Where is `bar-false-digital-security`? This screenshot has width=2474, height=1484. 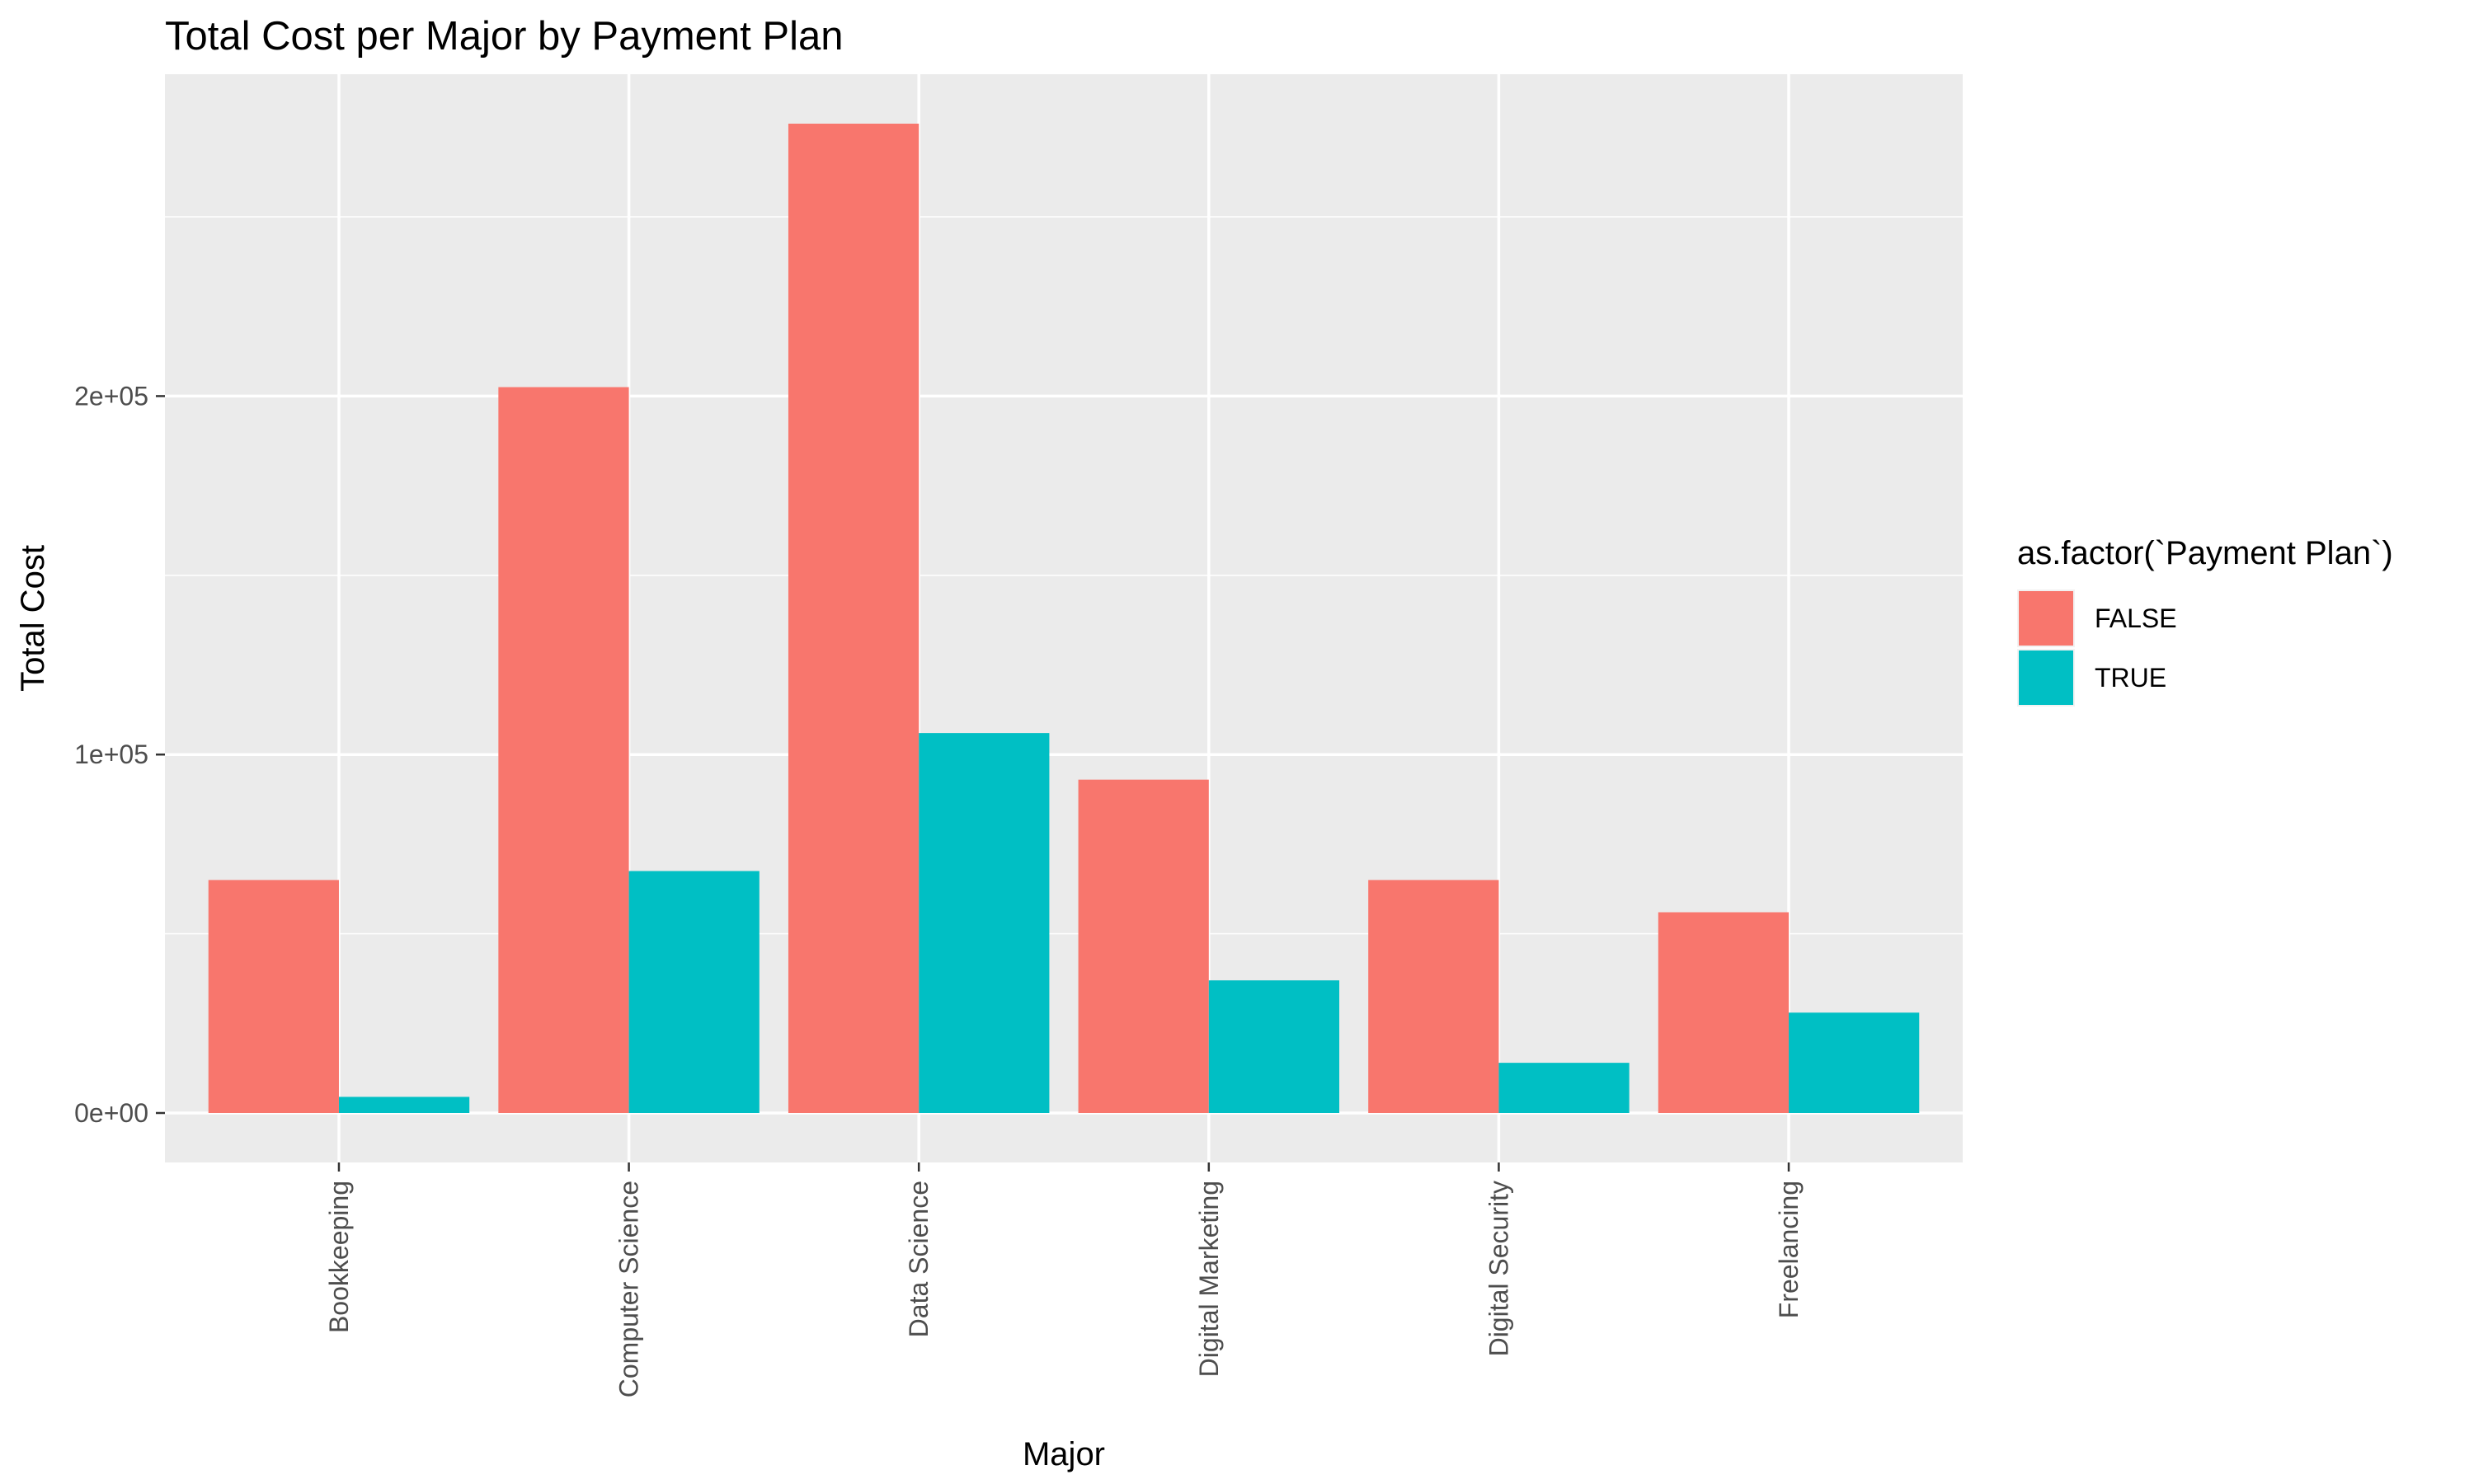 bar-false-digital-security is located at coordinates (1433, 996).